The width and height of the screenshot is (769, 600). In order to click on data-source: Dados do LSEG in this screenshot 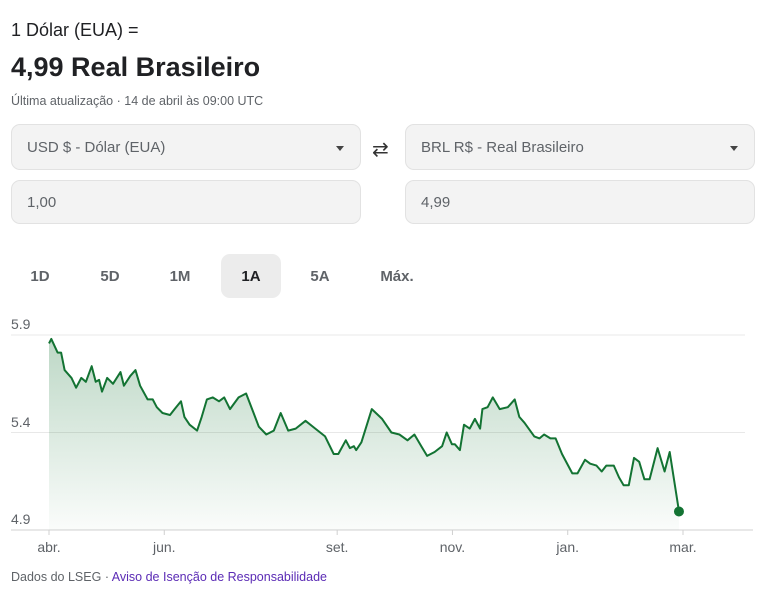, I will do `click(56, 577)`.